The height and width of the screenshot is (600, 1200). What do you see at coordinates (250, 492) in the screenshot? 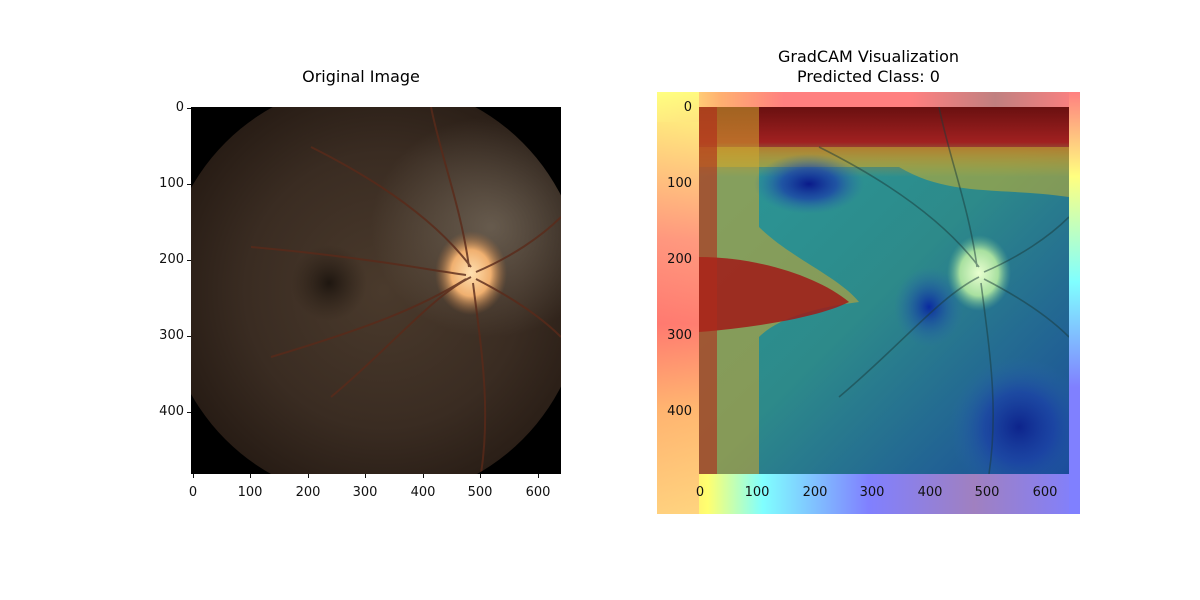
I see `left-x-tick: 100` at bounding box center [250, 492].